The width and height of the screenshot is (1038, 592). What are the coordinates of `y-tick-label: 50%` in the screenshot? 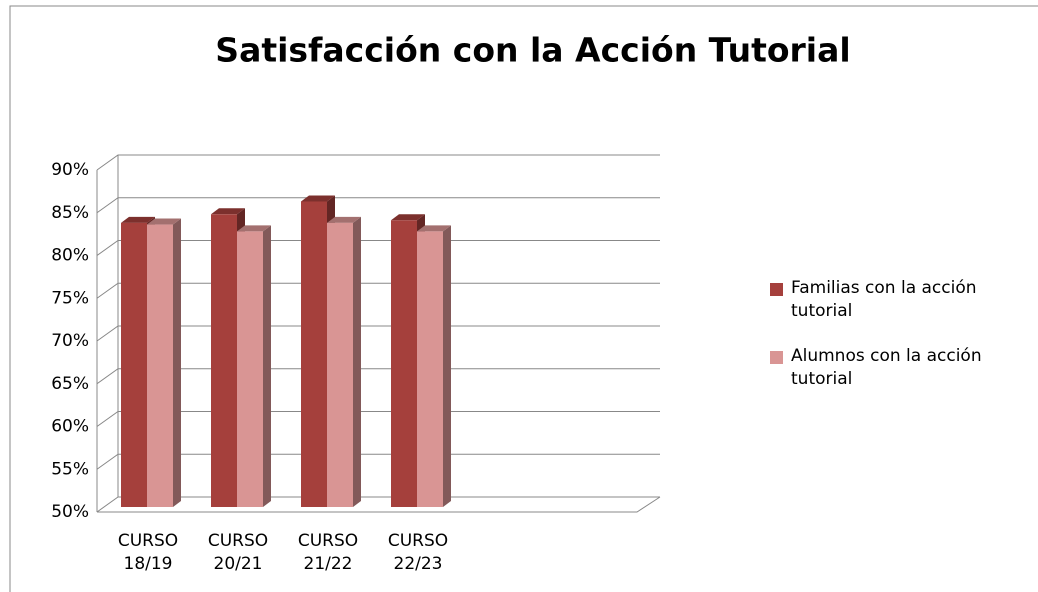 It's located at (70, 512).